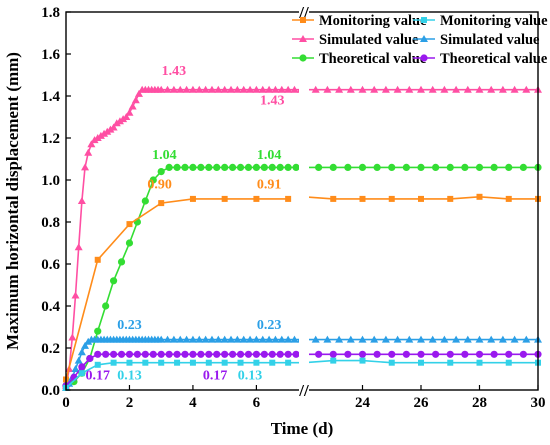 The height and width of the screenshot is (445, 550). What do you see at coordinates (159, 184) in the screenshot?
I see `data-label: 0.90` at bounding box center [159, 184].